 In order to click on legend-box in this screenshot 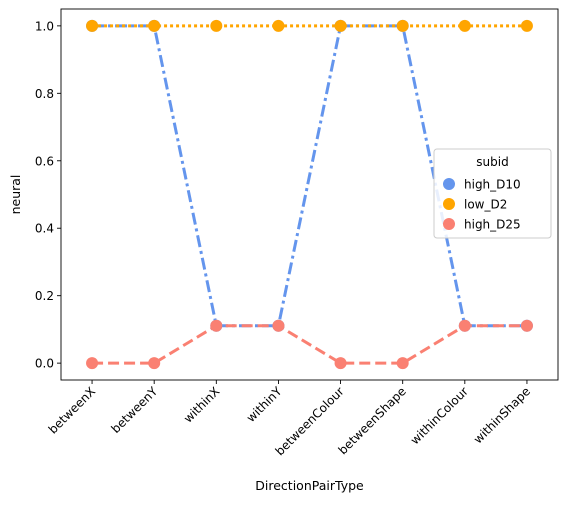, I will do `click(492, 193)`.